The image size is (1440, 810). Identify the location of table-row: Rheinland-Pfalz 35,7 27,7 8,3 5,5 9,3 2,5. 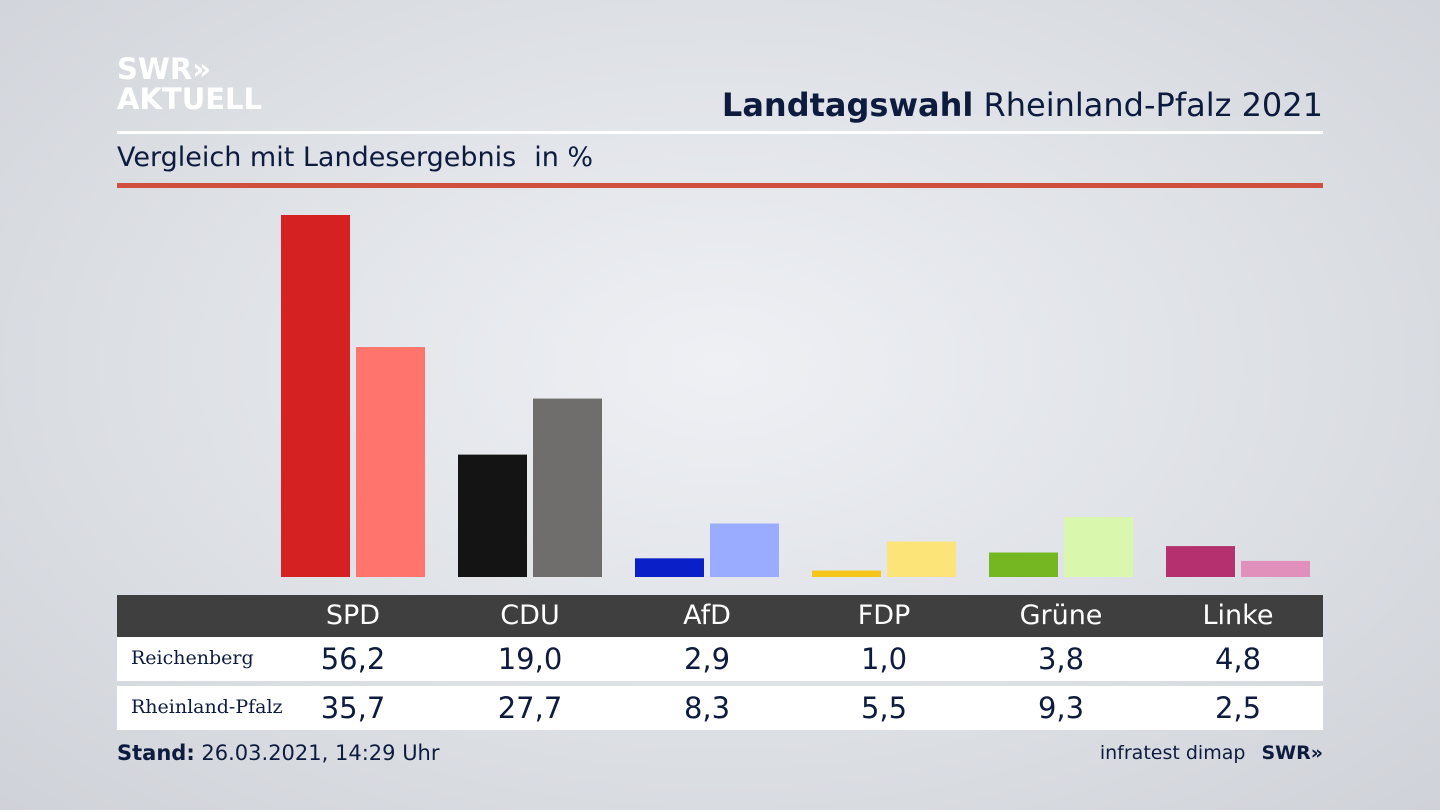
(720, 708).